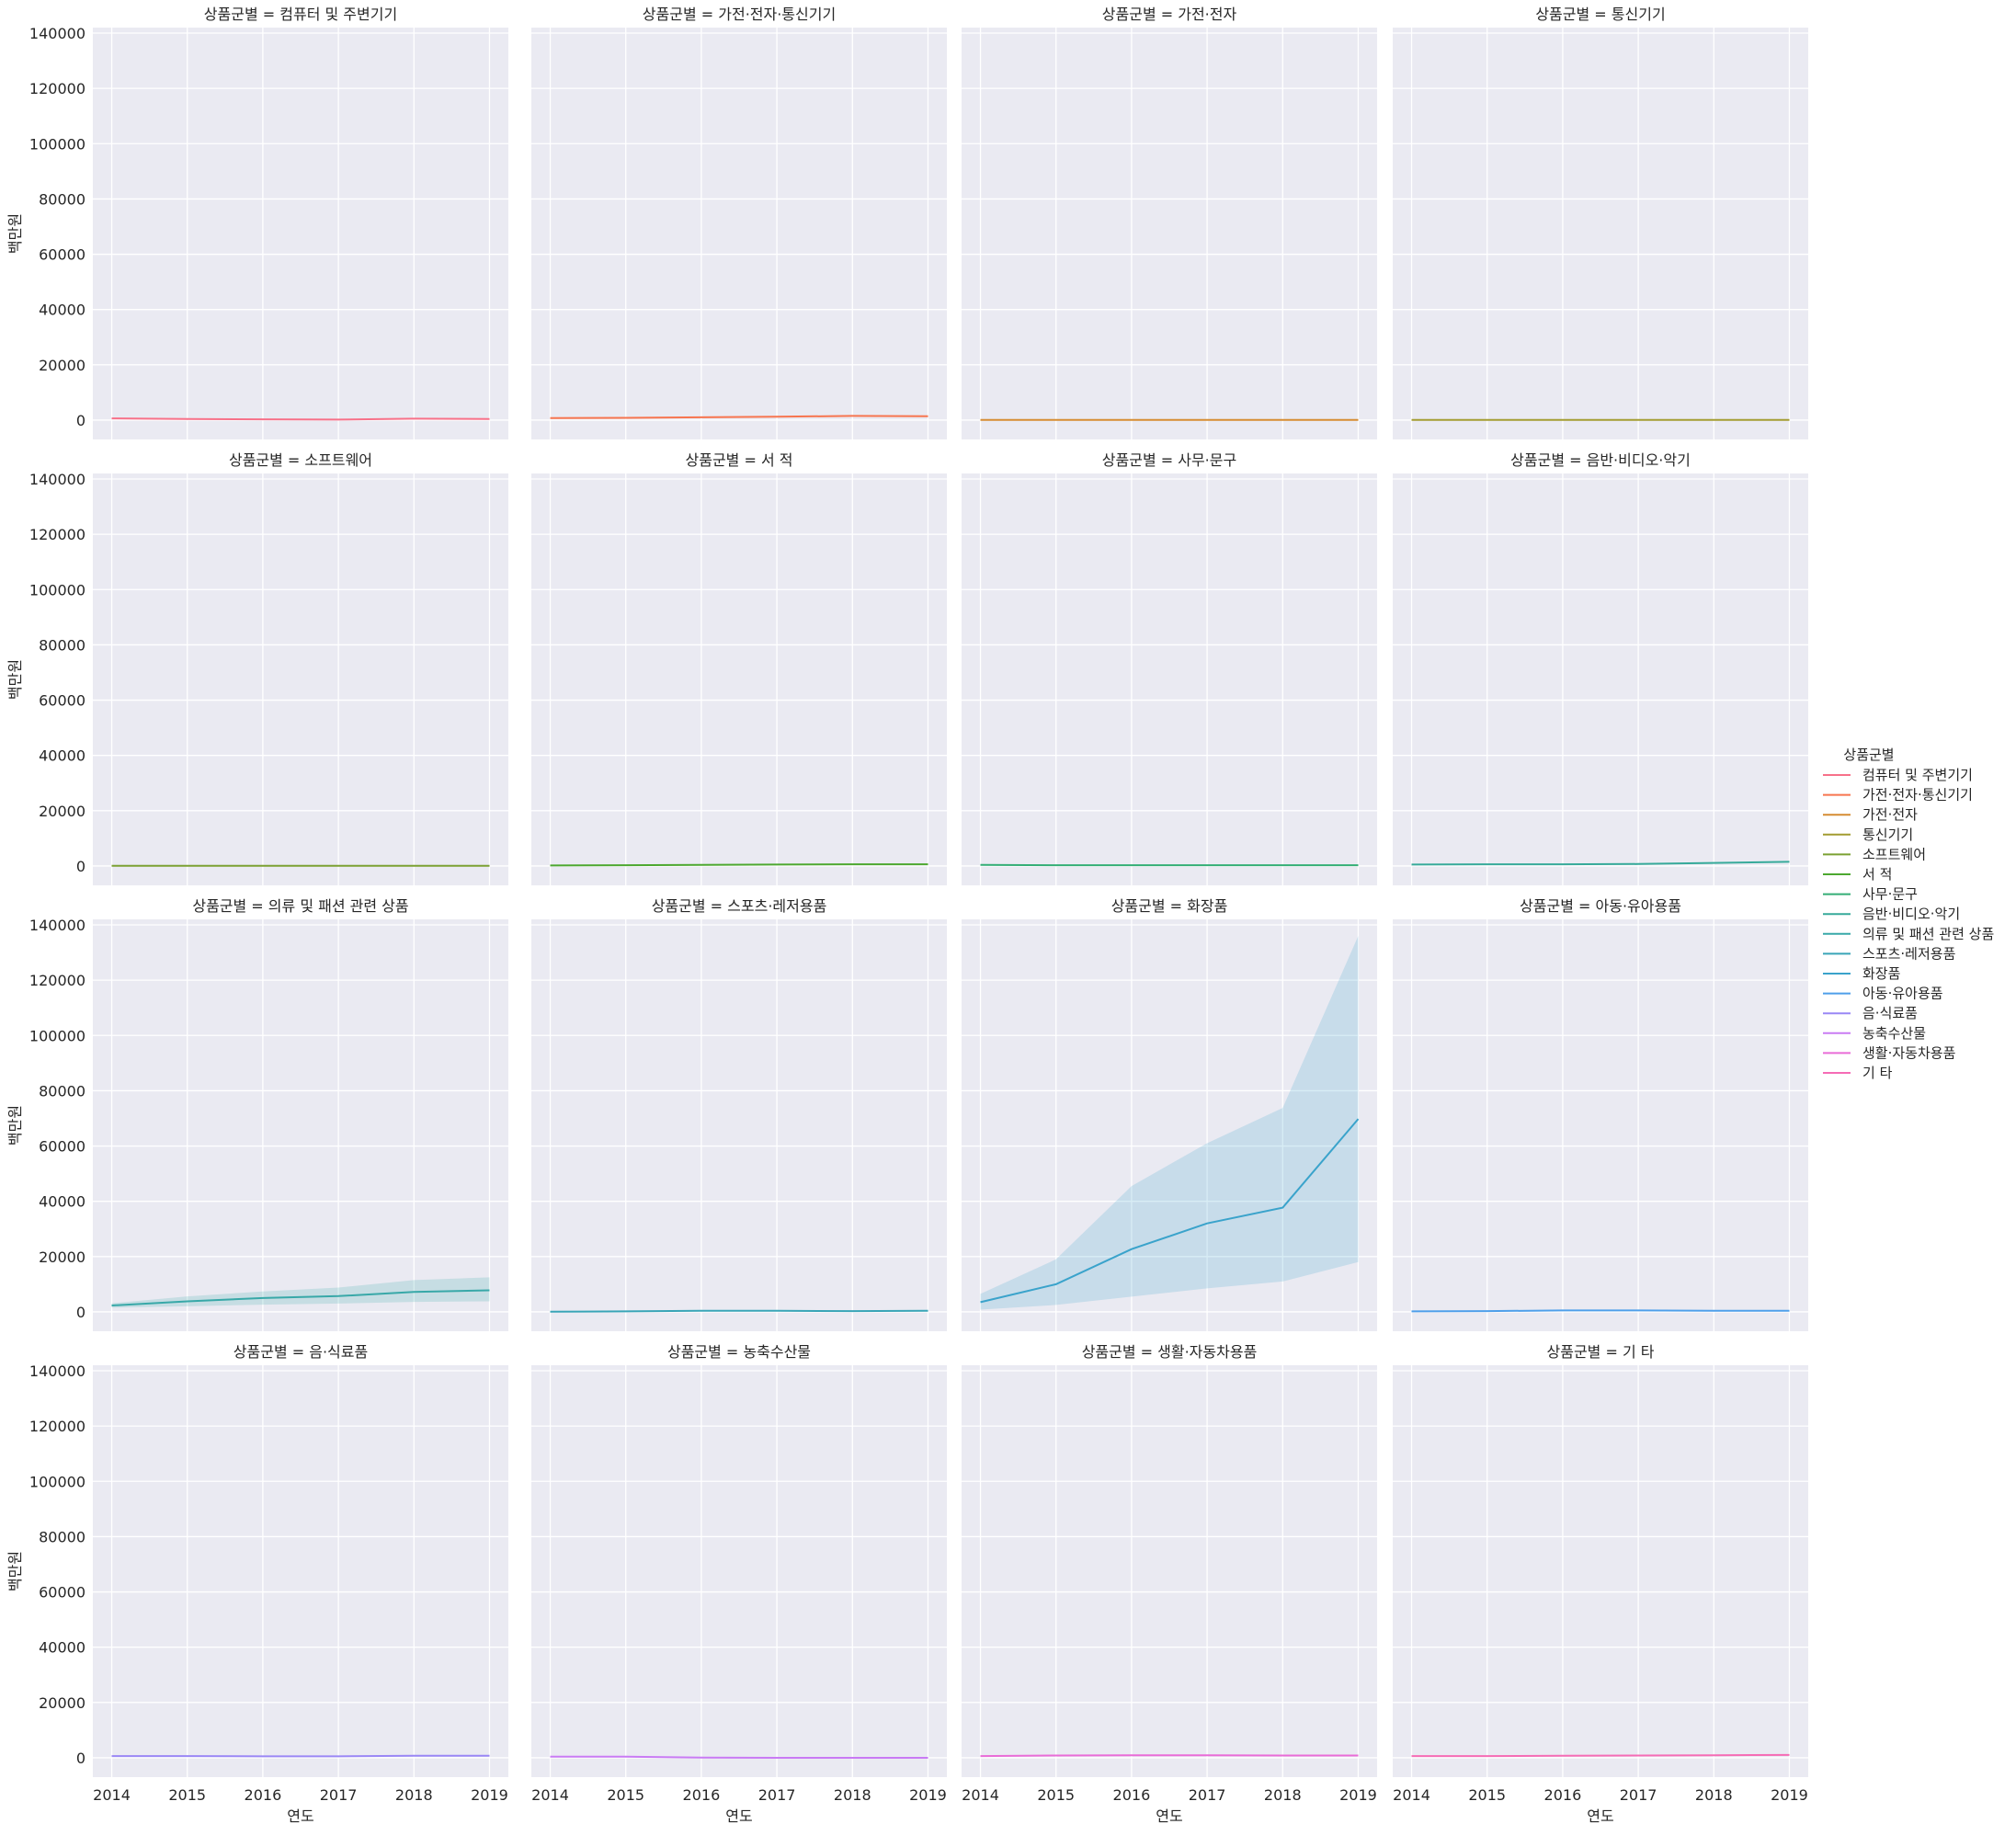 This screenshot has height=1824, width=2016. What do you see at coordinates (15, 1571) in the screenshot?
I see `y-axis-label: 백만원` at bounding box center [15, 1571].